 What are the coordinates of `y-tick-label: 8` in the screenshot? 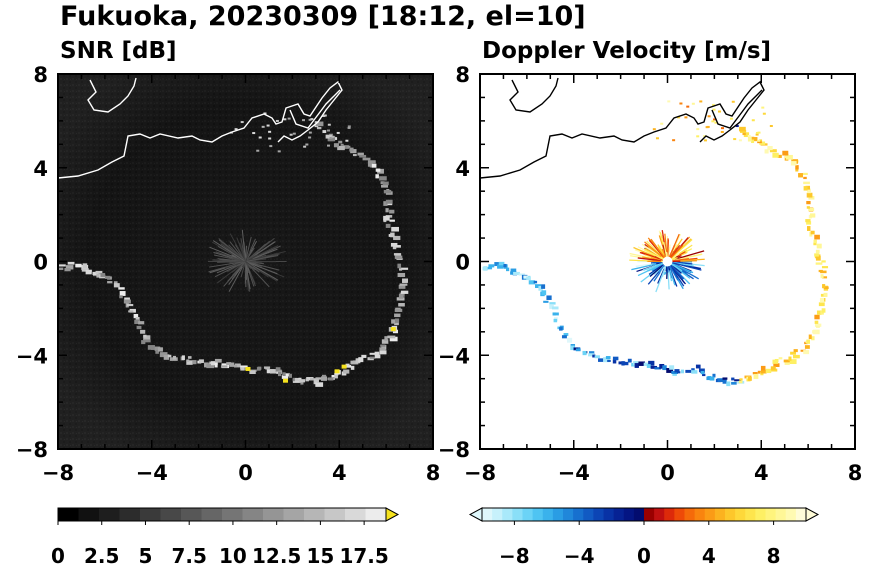 It's located at (462, 75).